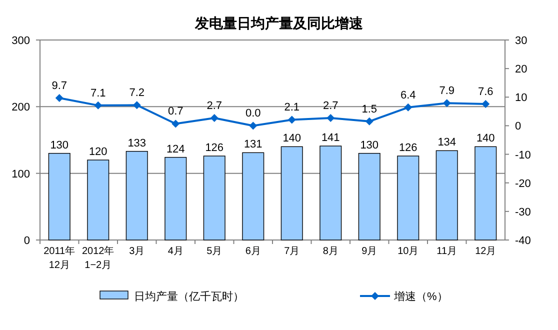 Image resolution: width=558 pixels, height=330 pixels. What do you see at coordinates (292, 108) in the screenshot?
I see `data-label: 2.1` at bounding box center [292, 108].